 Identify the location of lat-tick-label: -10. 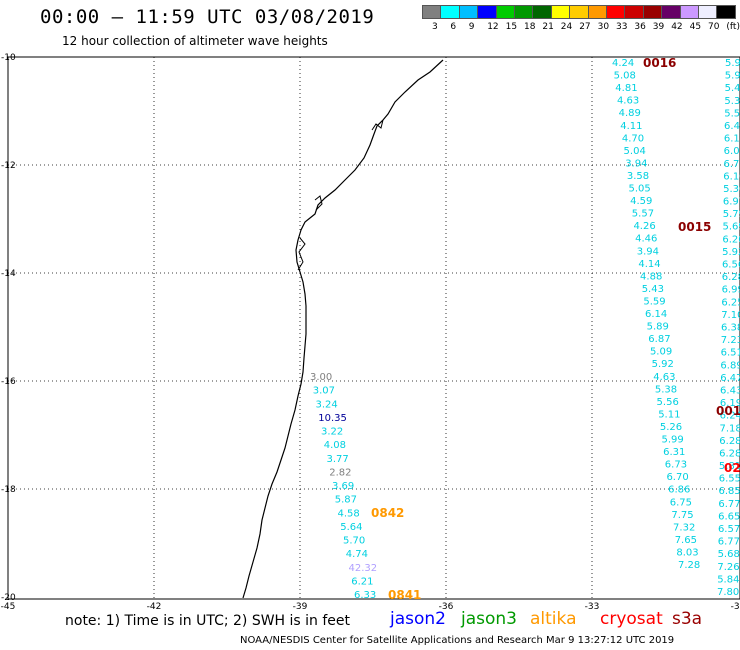
(8, 58).